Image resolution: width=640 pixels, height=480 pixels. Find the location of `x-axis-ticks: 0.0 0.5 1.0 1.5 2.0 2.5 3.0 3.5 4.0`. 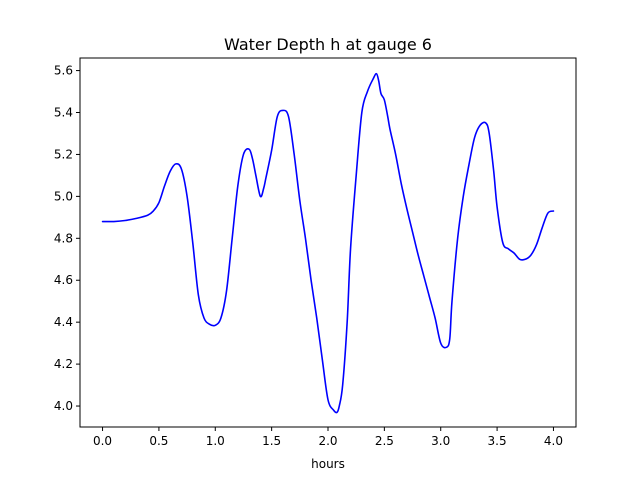

x-axis-ticks: 0.0 0.5 1.0 1.5 2.0 2.5 3.0 3.5 4.0 is located at coordinates (328, 437).